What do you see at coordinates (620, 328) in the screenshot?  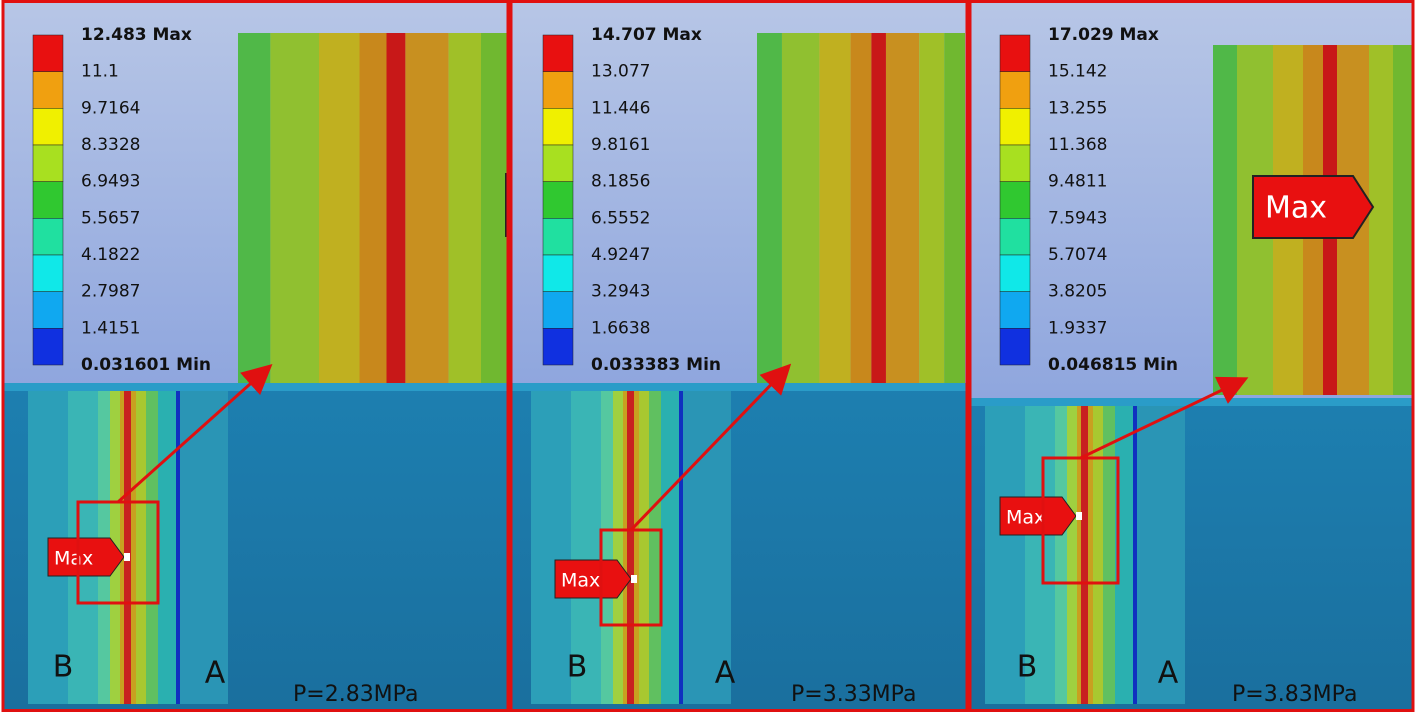 I see `legend-label: 1.6638` at bounding box center [620, 328].